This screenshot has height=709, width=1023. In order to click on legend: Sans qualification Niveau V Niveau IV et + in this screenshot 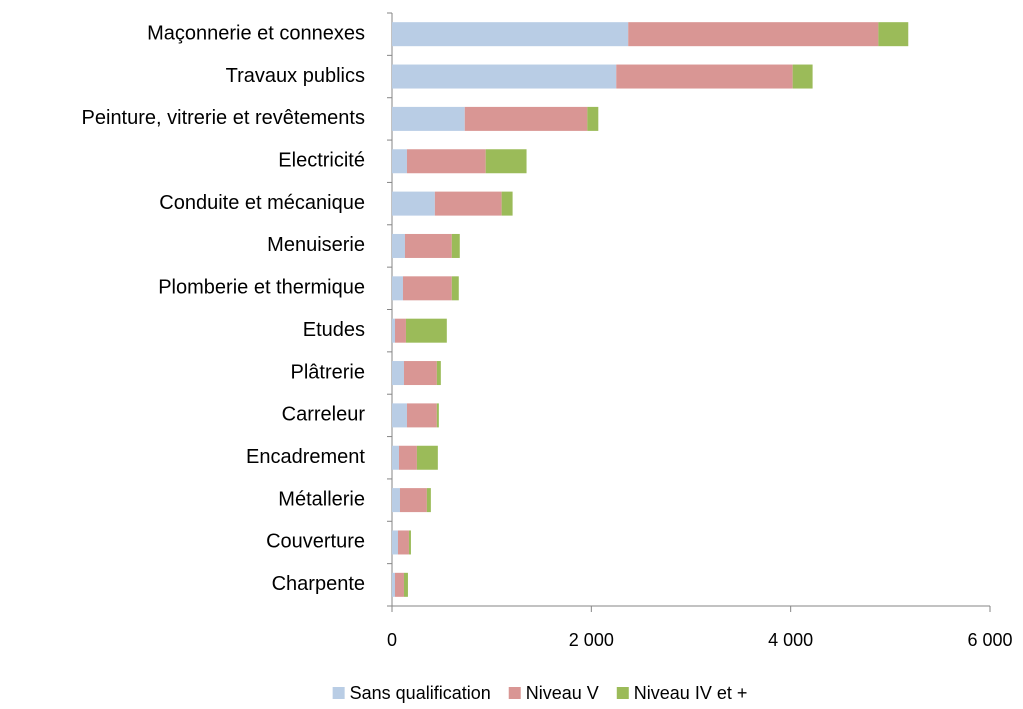, I will do `click(540, 693)`.